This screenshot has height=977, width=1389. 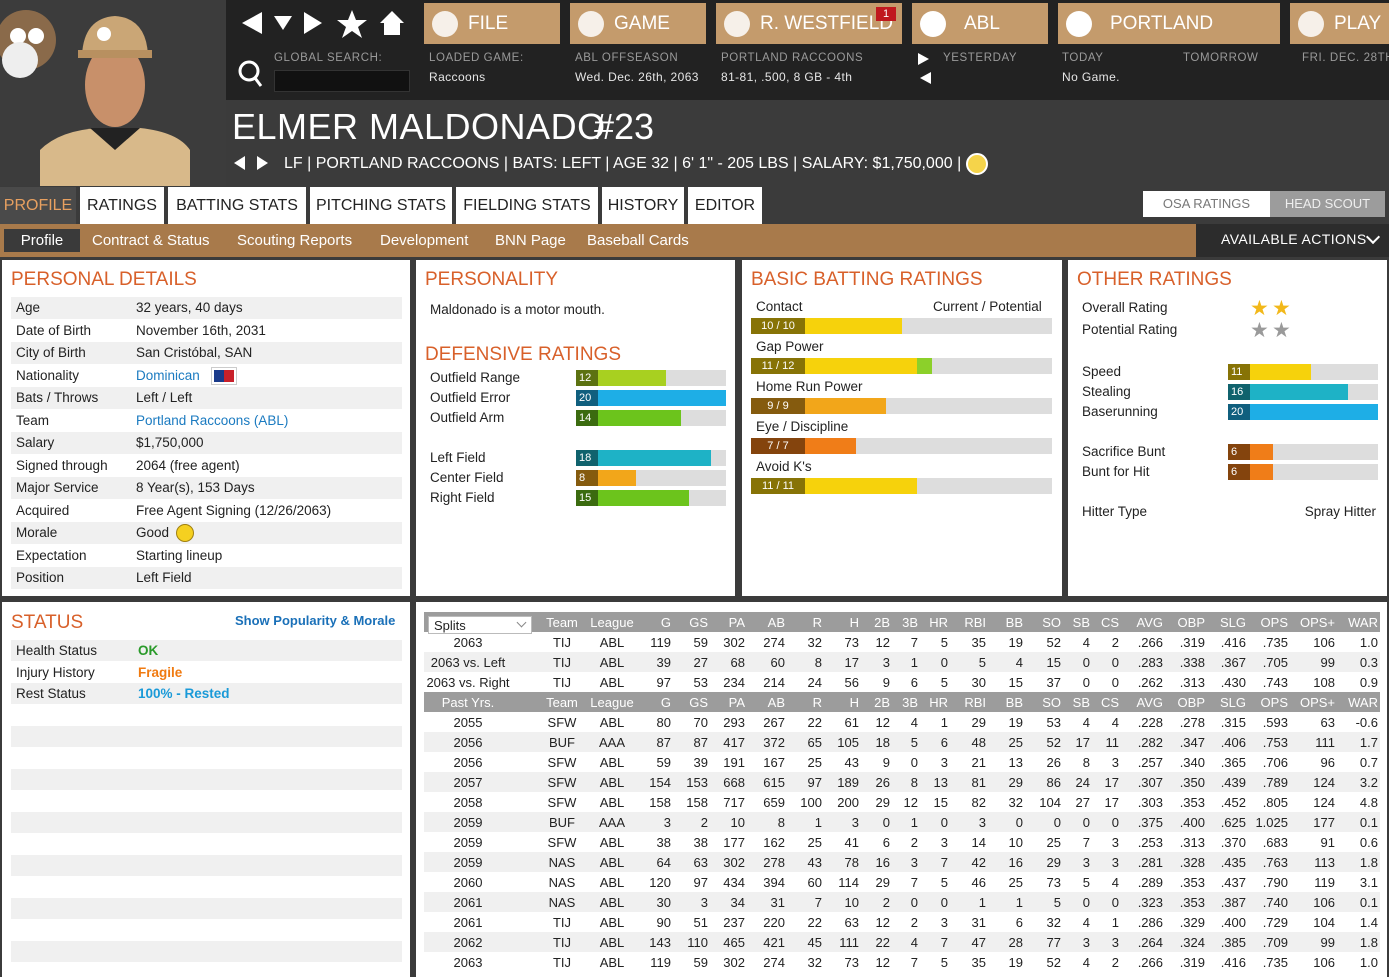 What do you see at coordinates (978, 962) in the screenshot?
I see `table-cell: 35` at bounding box center [978, 962].